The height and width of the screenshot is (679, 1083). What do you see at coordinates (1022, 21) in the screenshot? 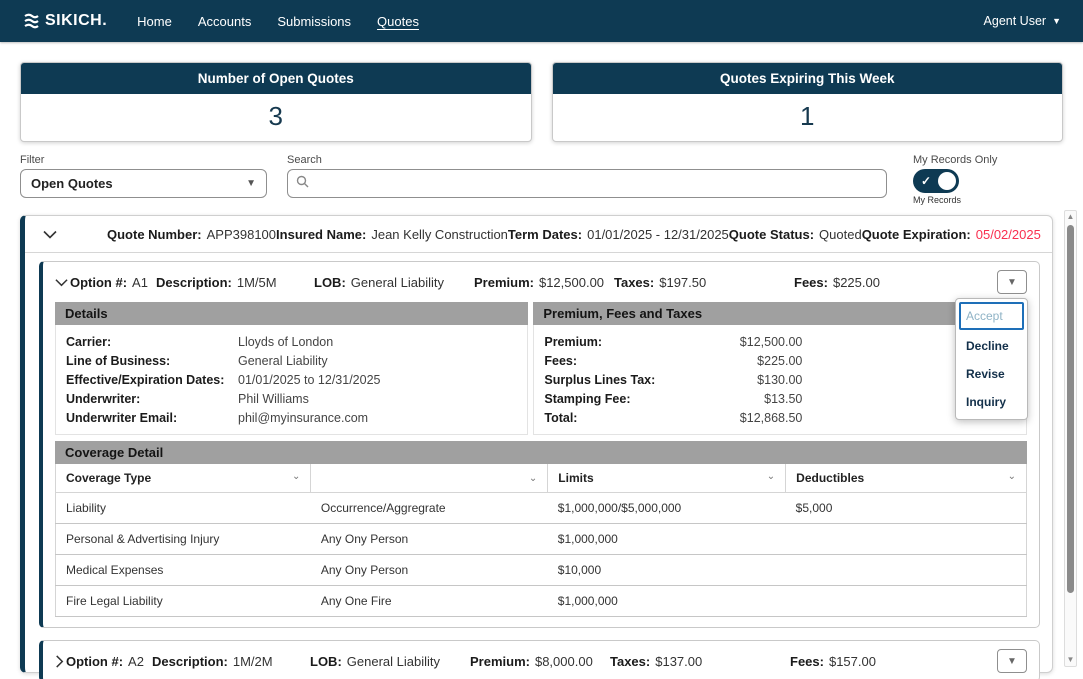
I see `user-menu: Agent User ▼` at bounding box center [1022, 21].